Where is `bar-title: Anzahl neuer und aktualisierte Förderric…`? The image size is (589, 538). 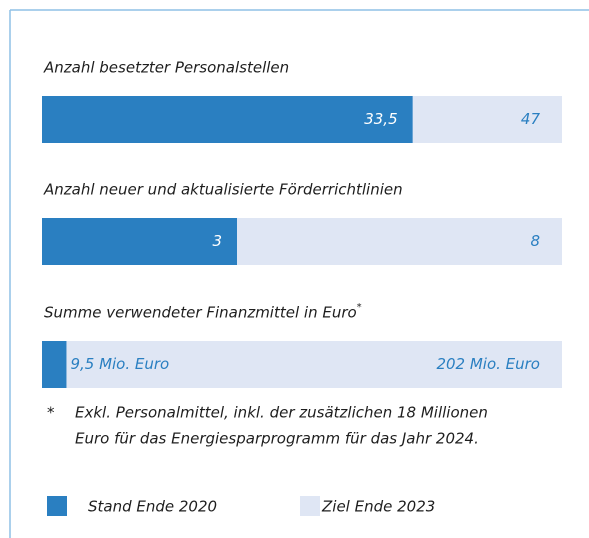
bar-title: Anzahl neuer und aktualisierte Förderric… is located at coordinates (223, 190).